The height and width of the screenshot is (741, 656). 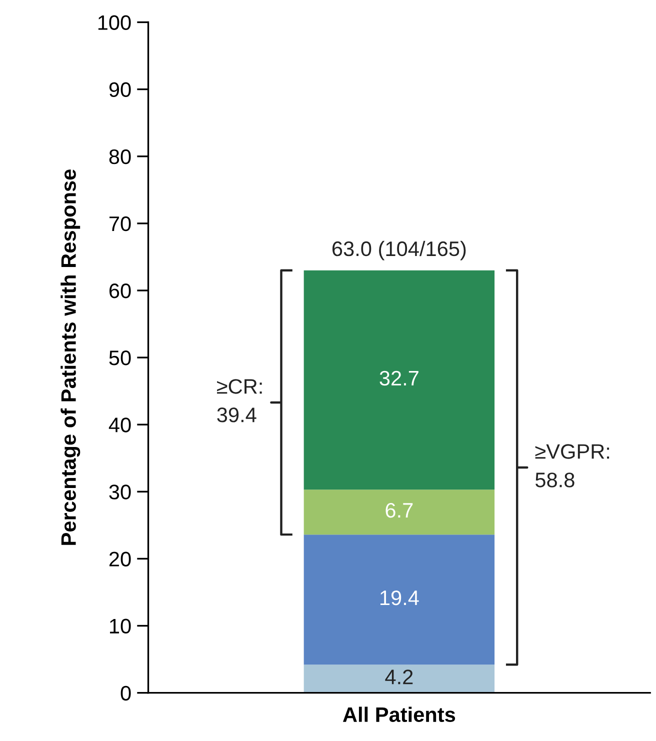 What do you see at coordinates (120, 358) in the screenshot?
I see `y-tick-label: 50` at bounding box center [120, 358].